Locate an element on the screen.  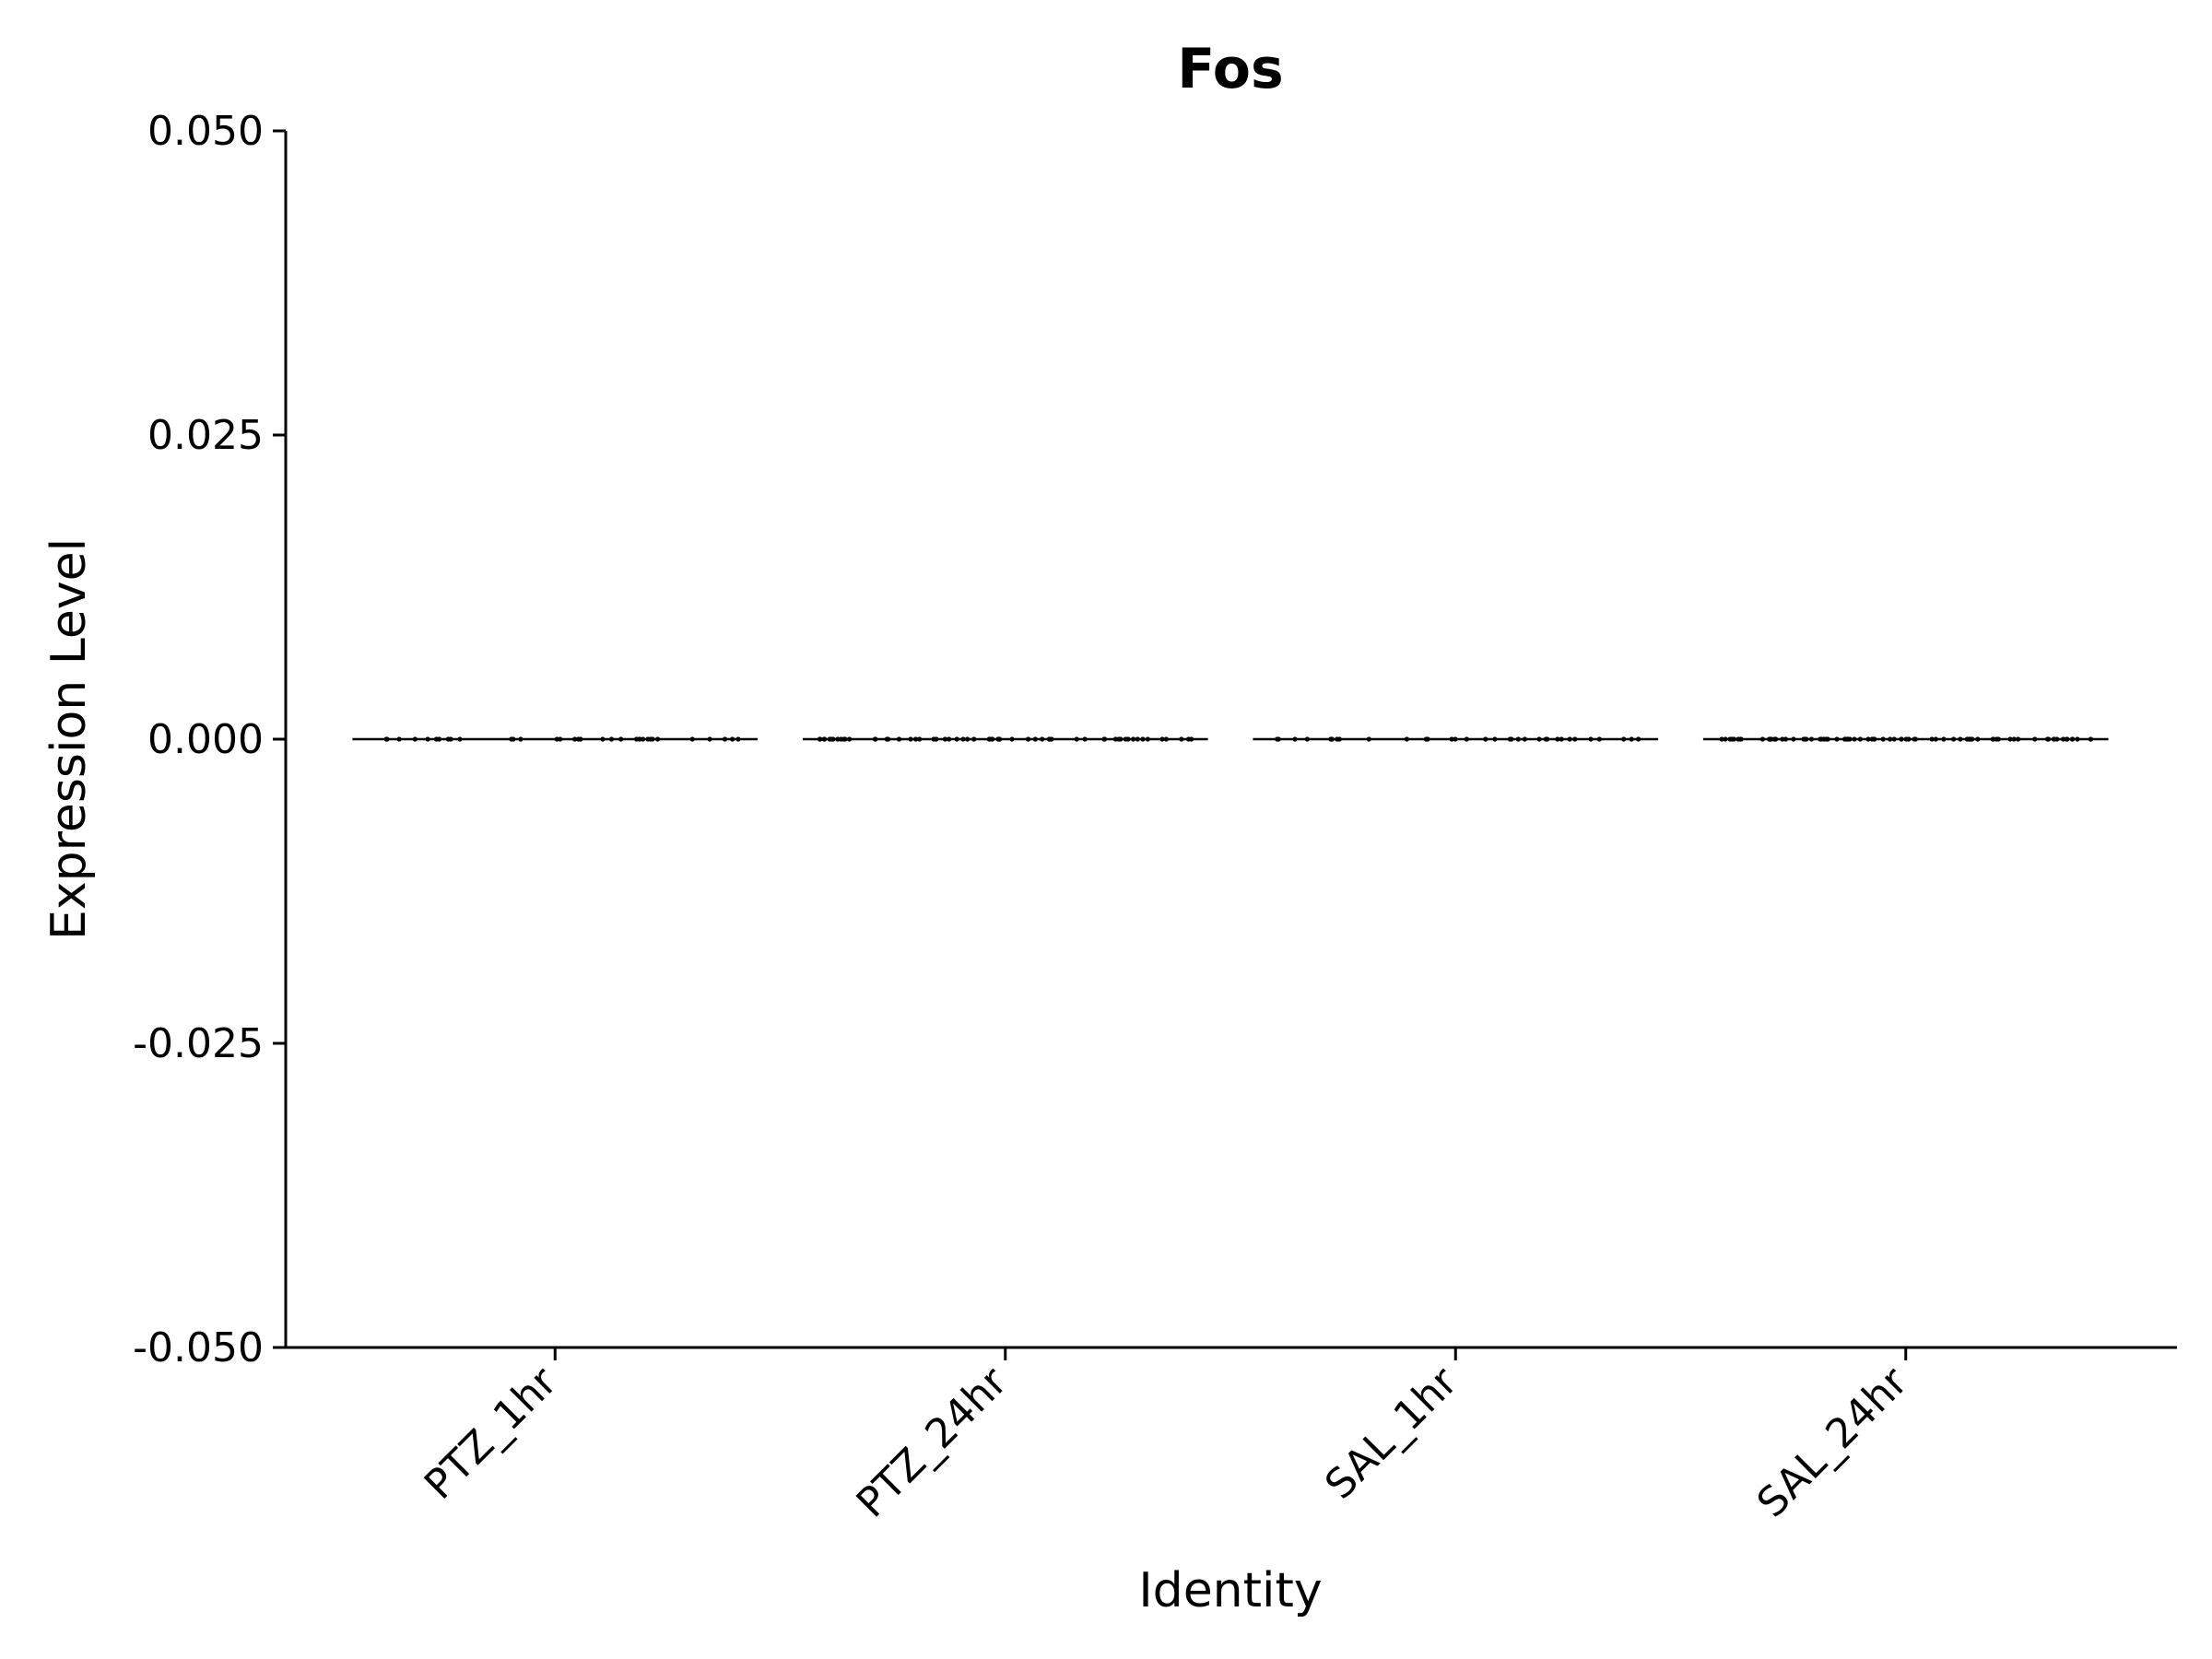
y-ticks: 0.050 0.025 0.000 -0.025 -0.050 is located at coordinates (209, 739).